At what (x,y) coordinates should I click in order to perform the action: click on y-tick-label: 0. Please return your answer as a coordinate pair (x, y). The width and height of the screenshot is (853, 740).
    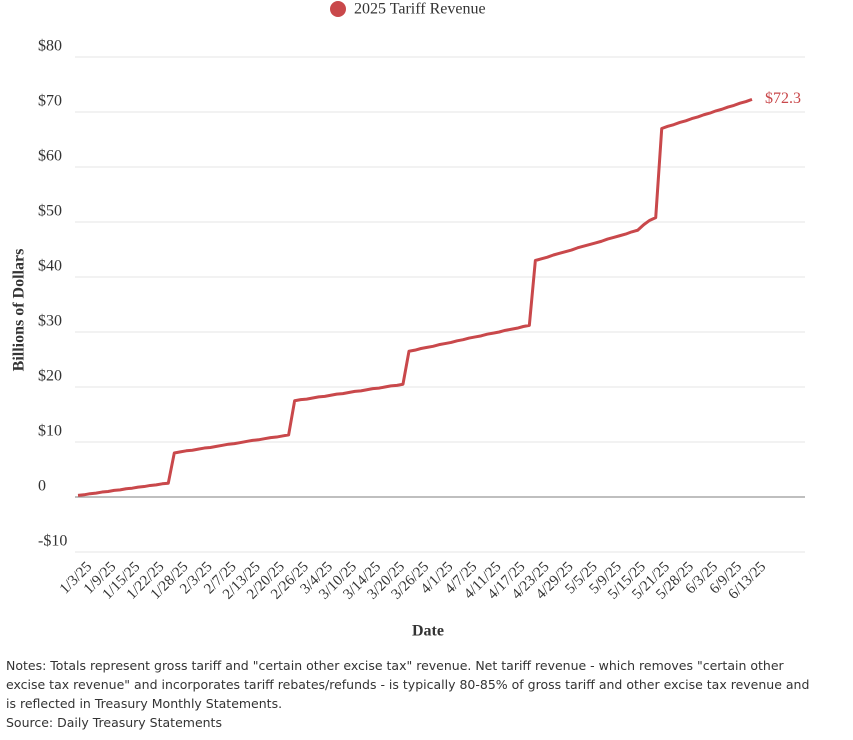
    Looking at the image, I should click on (42, 486).